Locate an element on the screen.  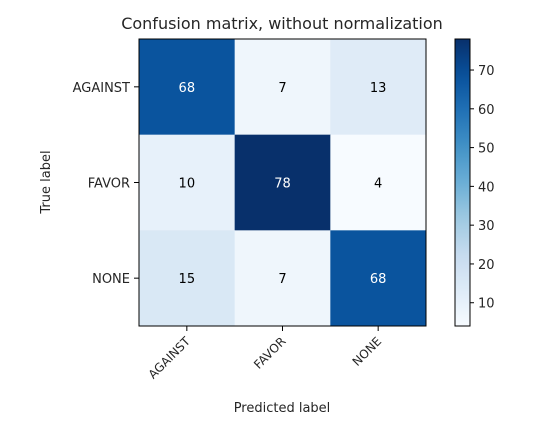
y-tick-label: NONE is located at coordinates (111, 279).